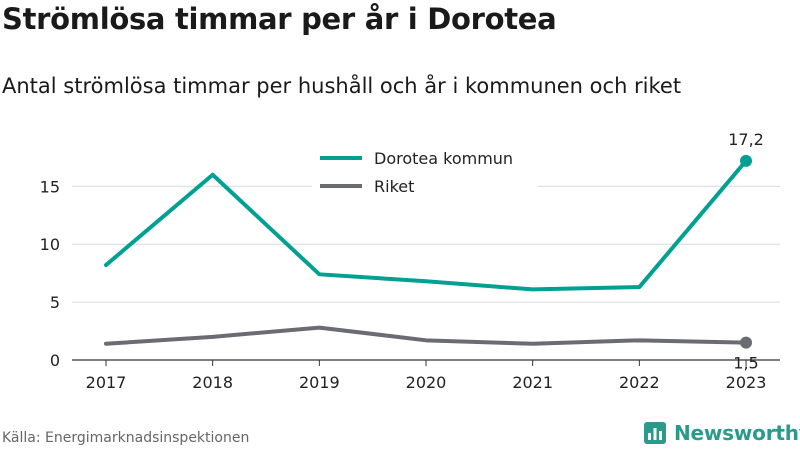 This screenshot has width=800, height=450. Describe the element at coordinates (319, 382) in the screenshot. I see `x-tick-label: 2019` at that location.